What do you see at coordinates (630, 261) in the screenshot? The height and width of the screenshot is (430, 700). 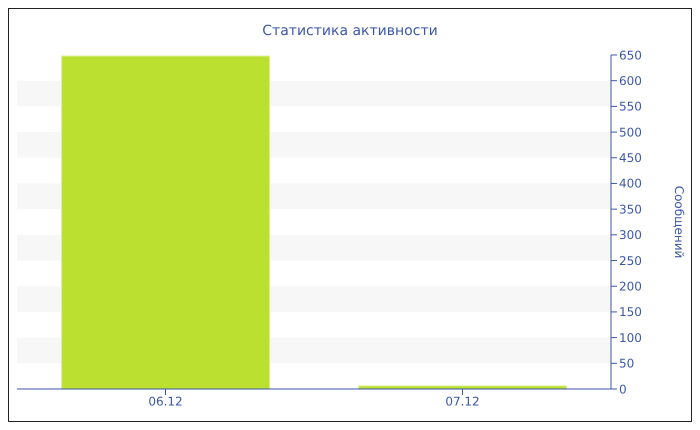 I see `y-tick-label: 250` at bounding box center [630, 261].